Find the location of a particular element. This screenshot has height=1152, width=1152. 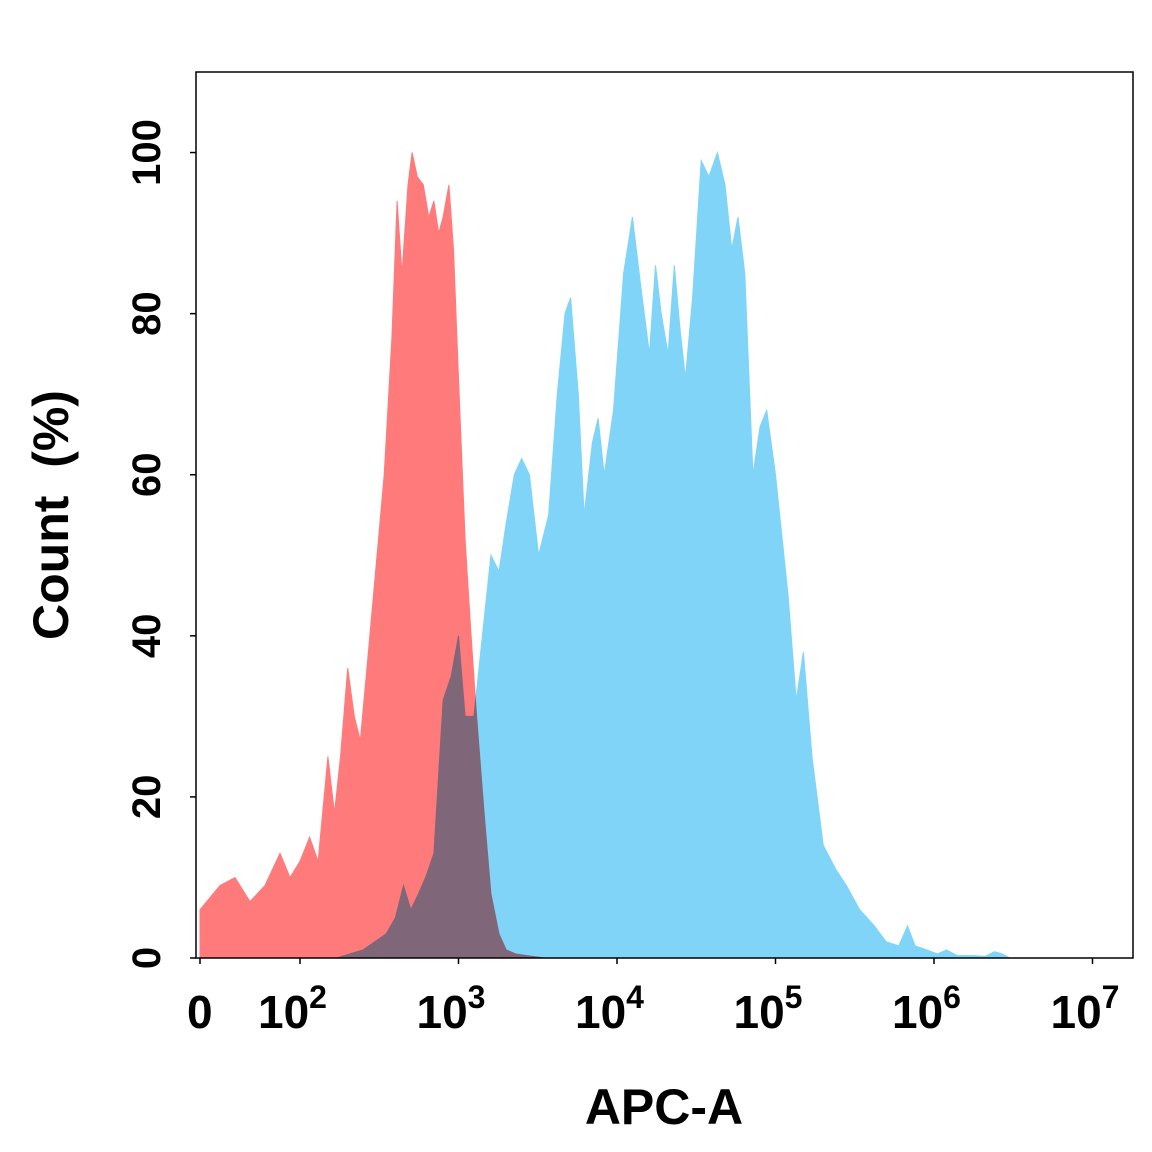

x-axis: 0 10² 10³ 10⁴ 10⁵ 10⁶ 10⁷ is located at coordinates (653, 998).